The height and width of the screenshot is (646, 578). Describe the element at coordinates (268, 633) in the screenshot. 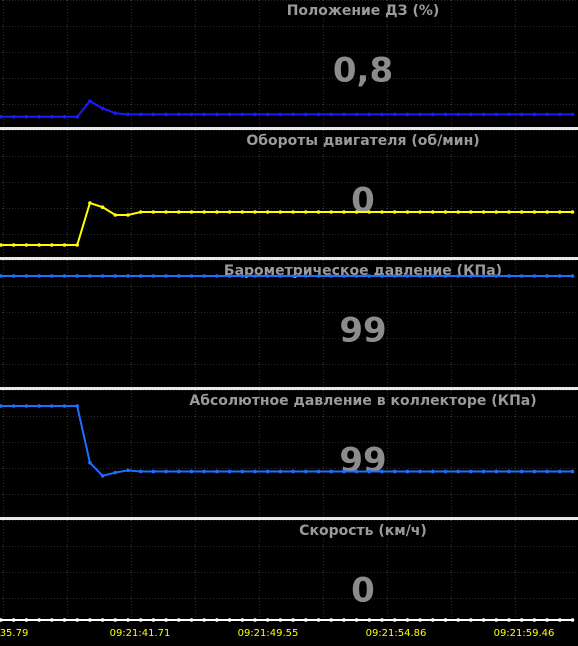

I see `time-label: 09:21:49.55` at that location.